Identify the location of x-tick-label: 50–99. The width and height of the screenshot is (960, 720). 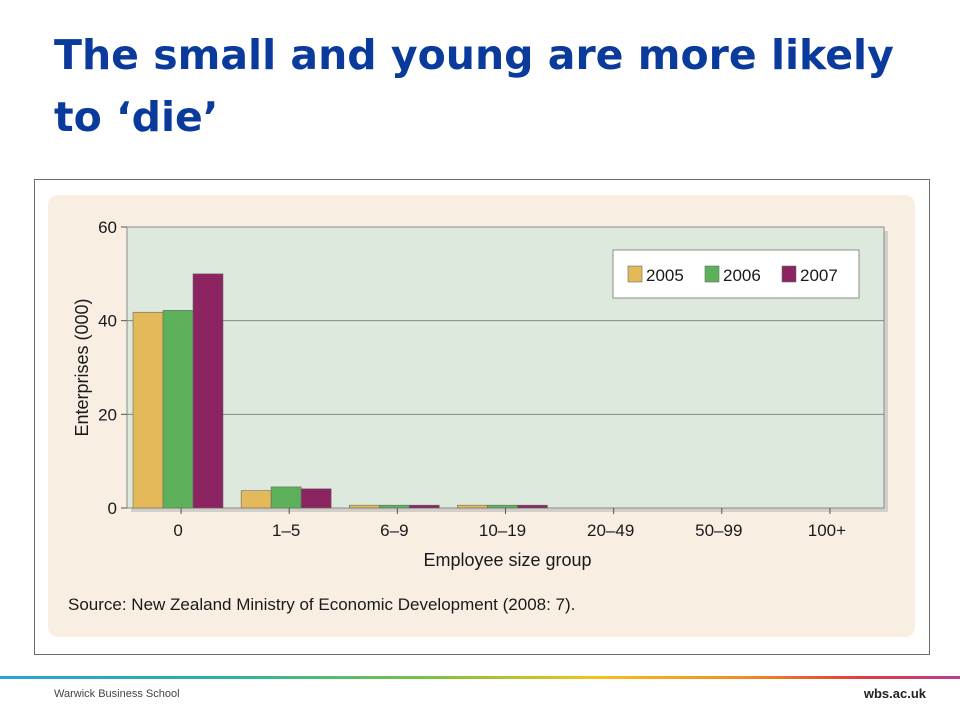
(718, 530).